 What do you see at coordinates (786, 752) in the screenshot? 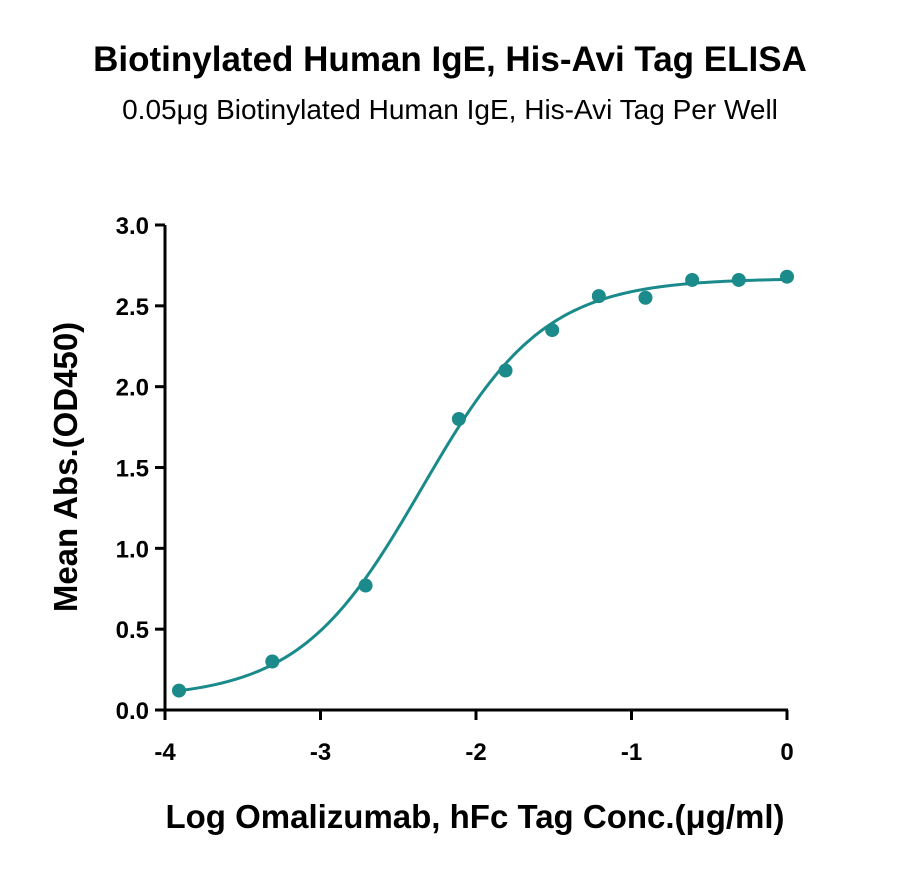
I see `x-tick-label: 0` at bounding box center [786, 752].